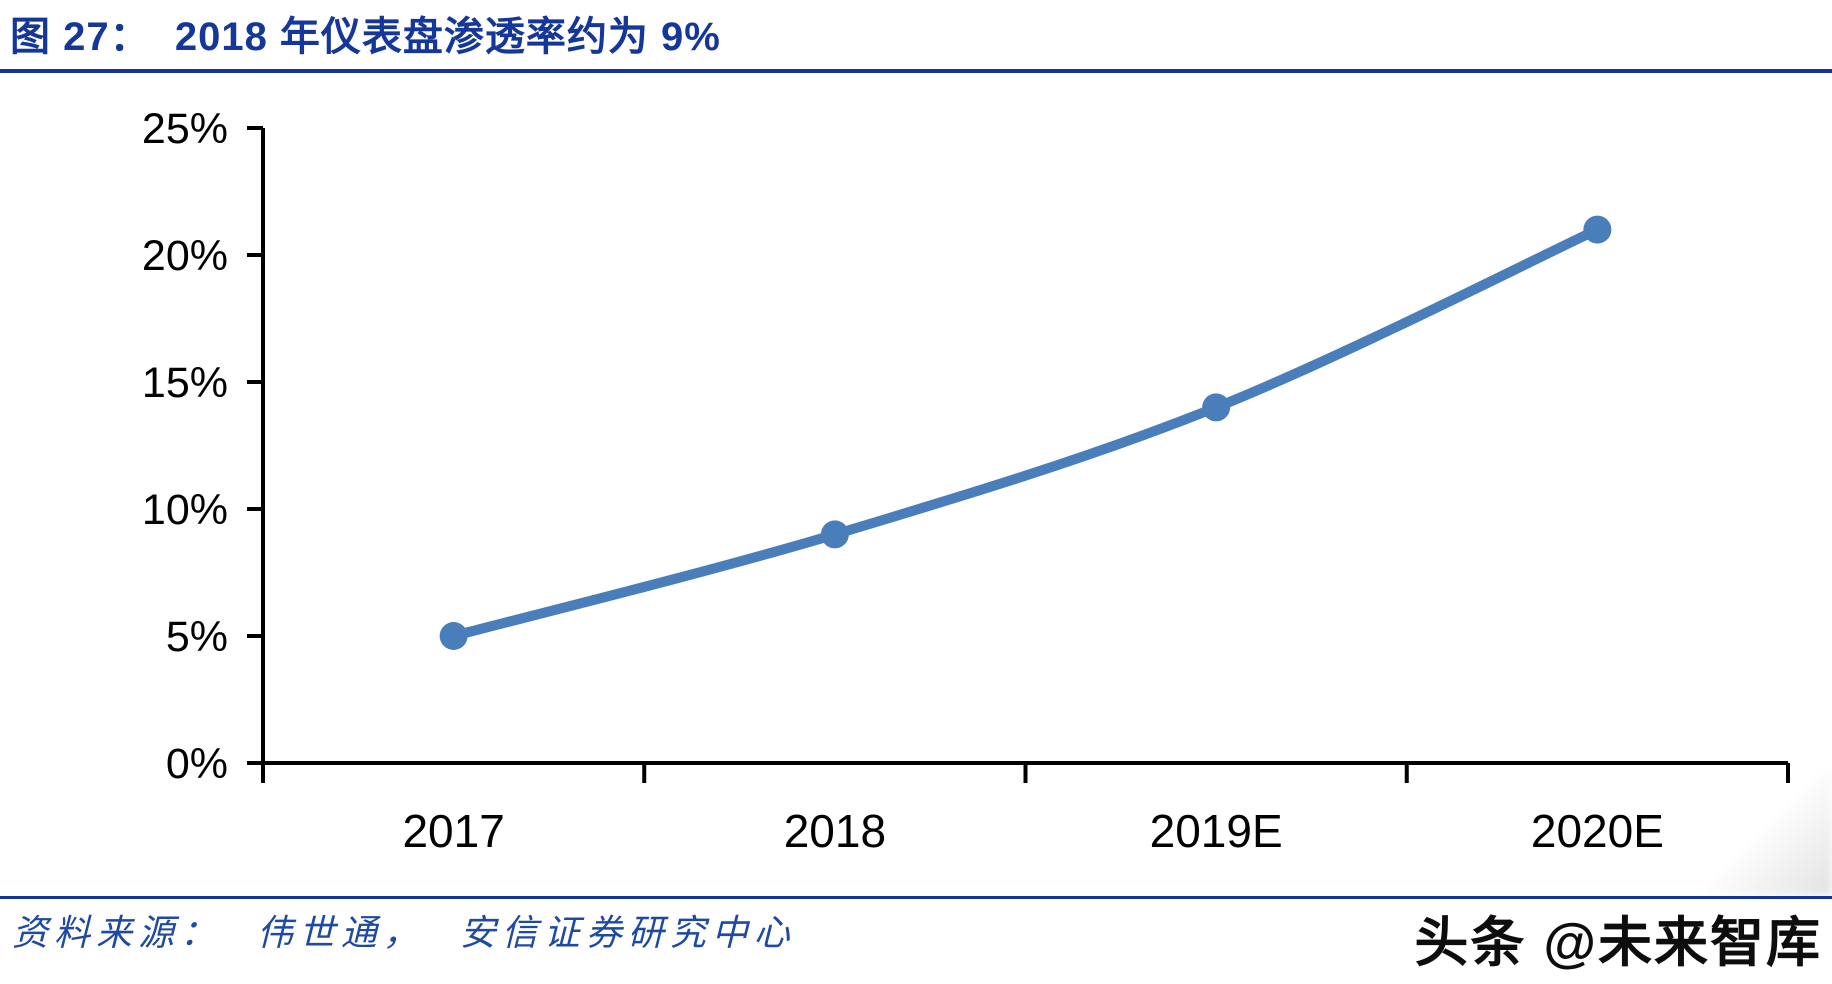  I want to click on source-note: 资料来源： 伟世通， 安信证券研究中心, so click(404, 933).